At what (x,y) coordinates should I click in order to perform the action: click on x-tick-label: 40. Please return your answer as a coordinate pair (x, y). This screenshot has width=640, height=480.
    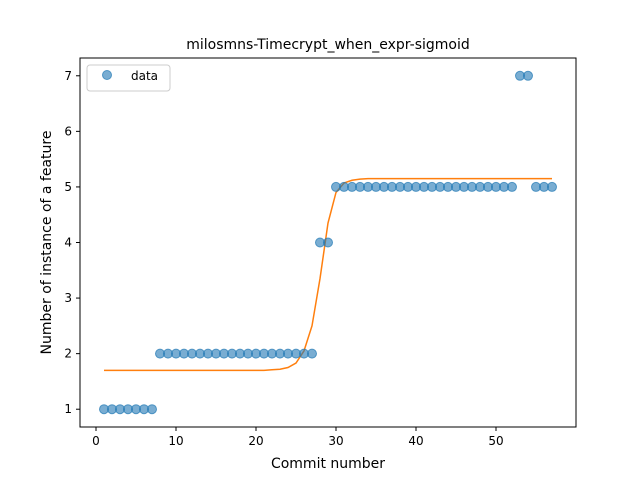
    Looking at the image, I should click on (415, 441).